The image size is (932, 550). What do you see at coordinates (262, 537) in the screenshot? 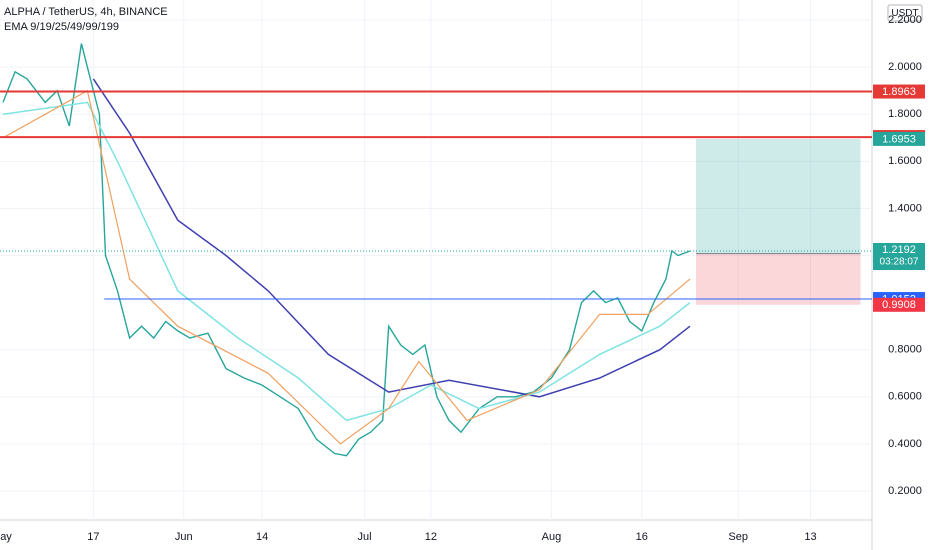
I see `x-tick-label: 14` at bounding box center [262, 537].